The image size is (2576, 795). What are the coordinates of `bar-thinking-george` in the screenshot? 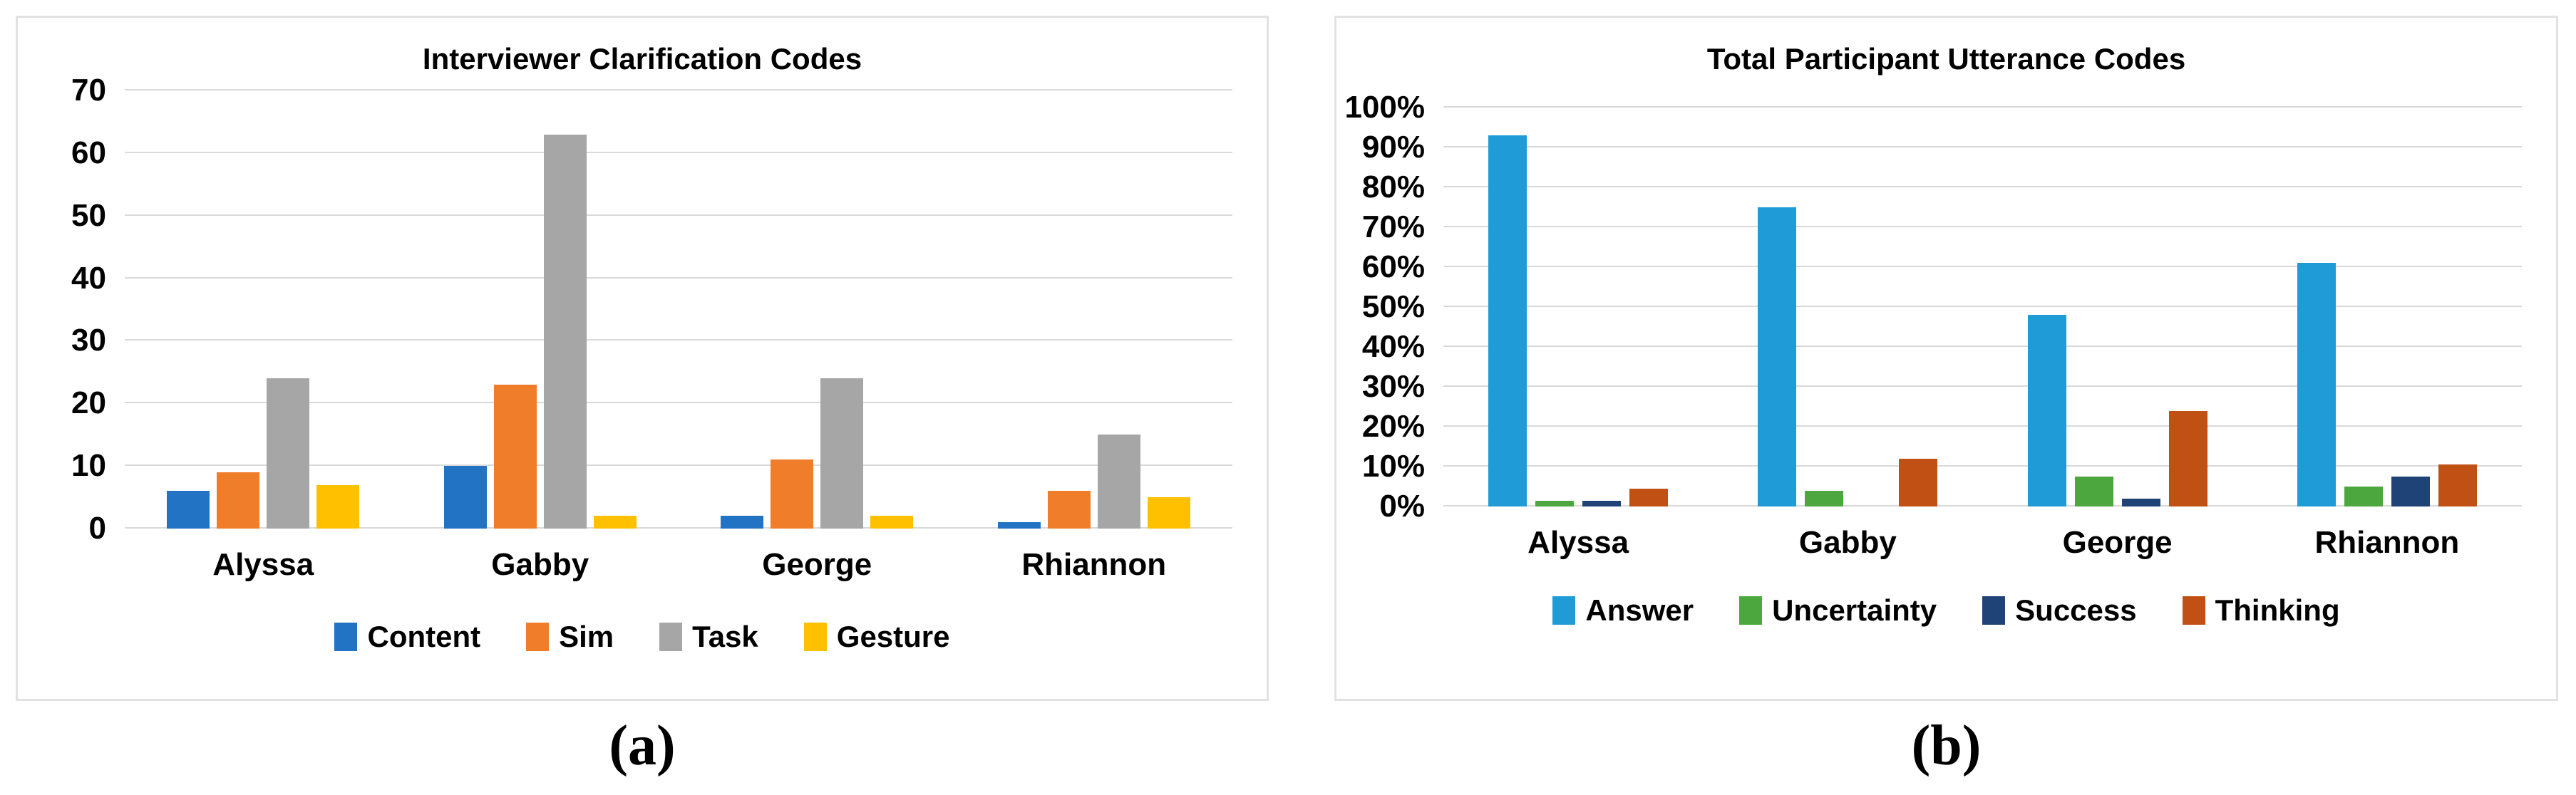 It's located at (2187, 458).